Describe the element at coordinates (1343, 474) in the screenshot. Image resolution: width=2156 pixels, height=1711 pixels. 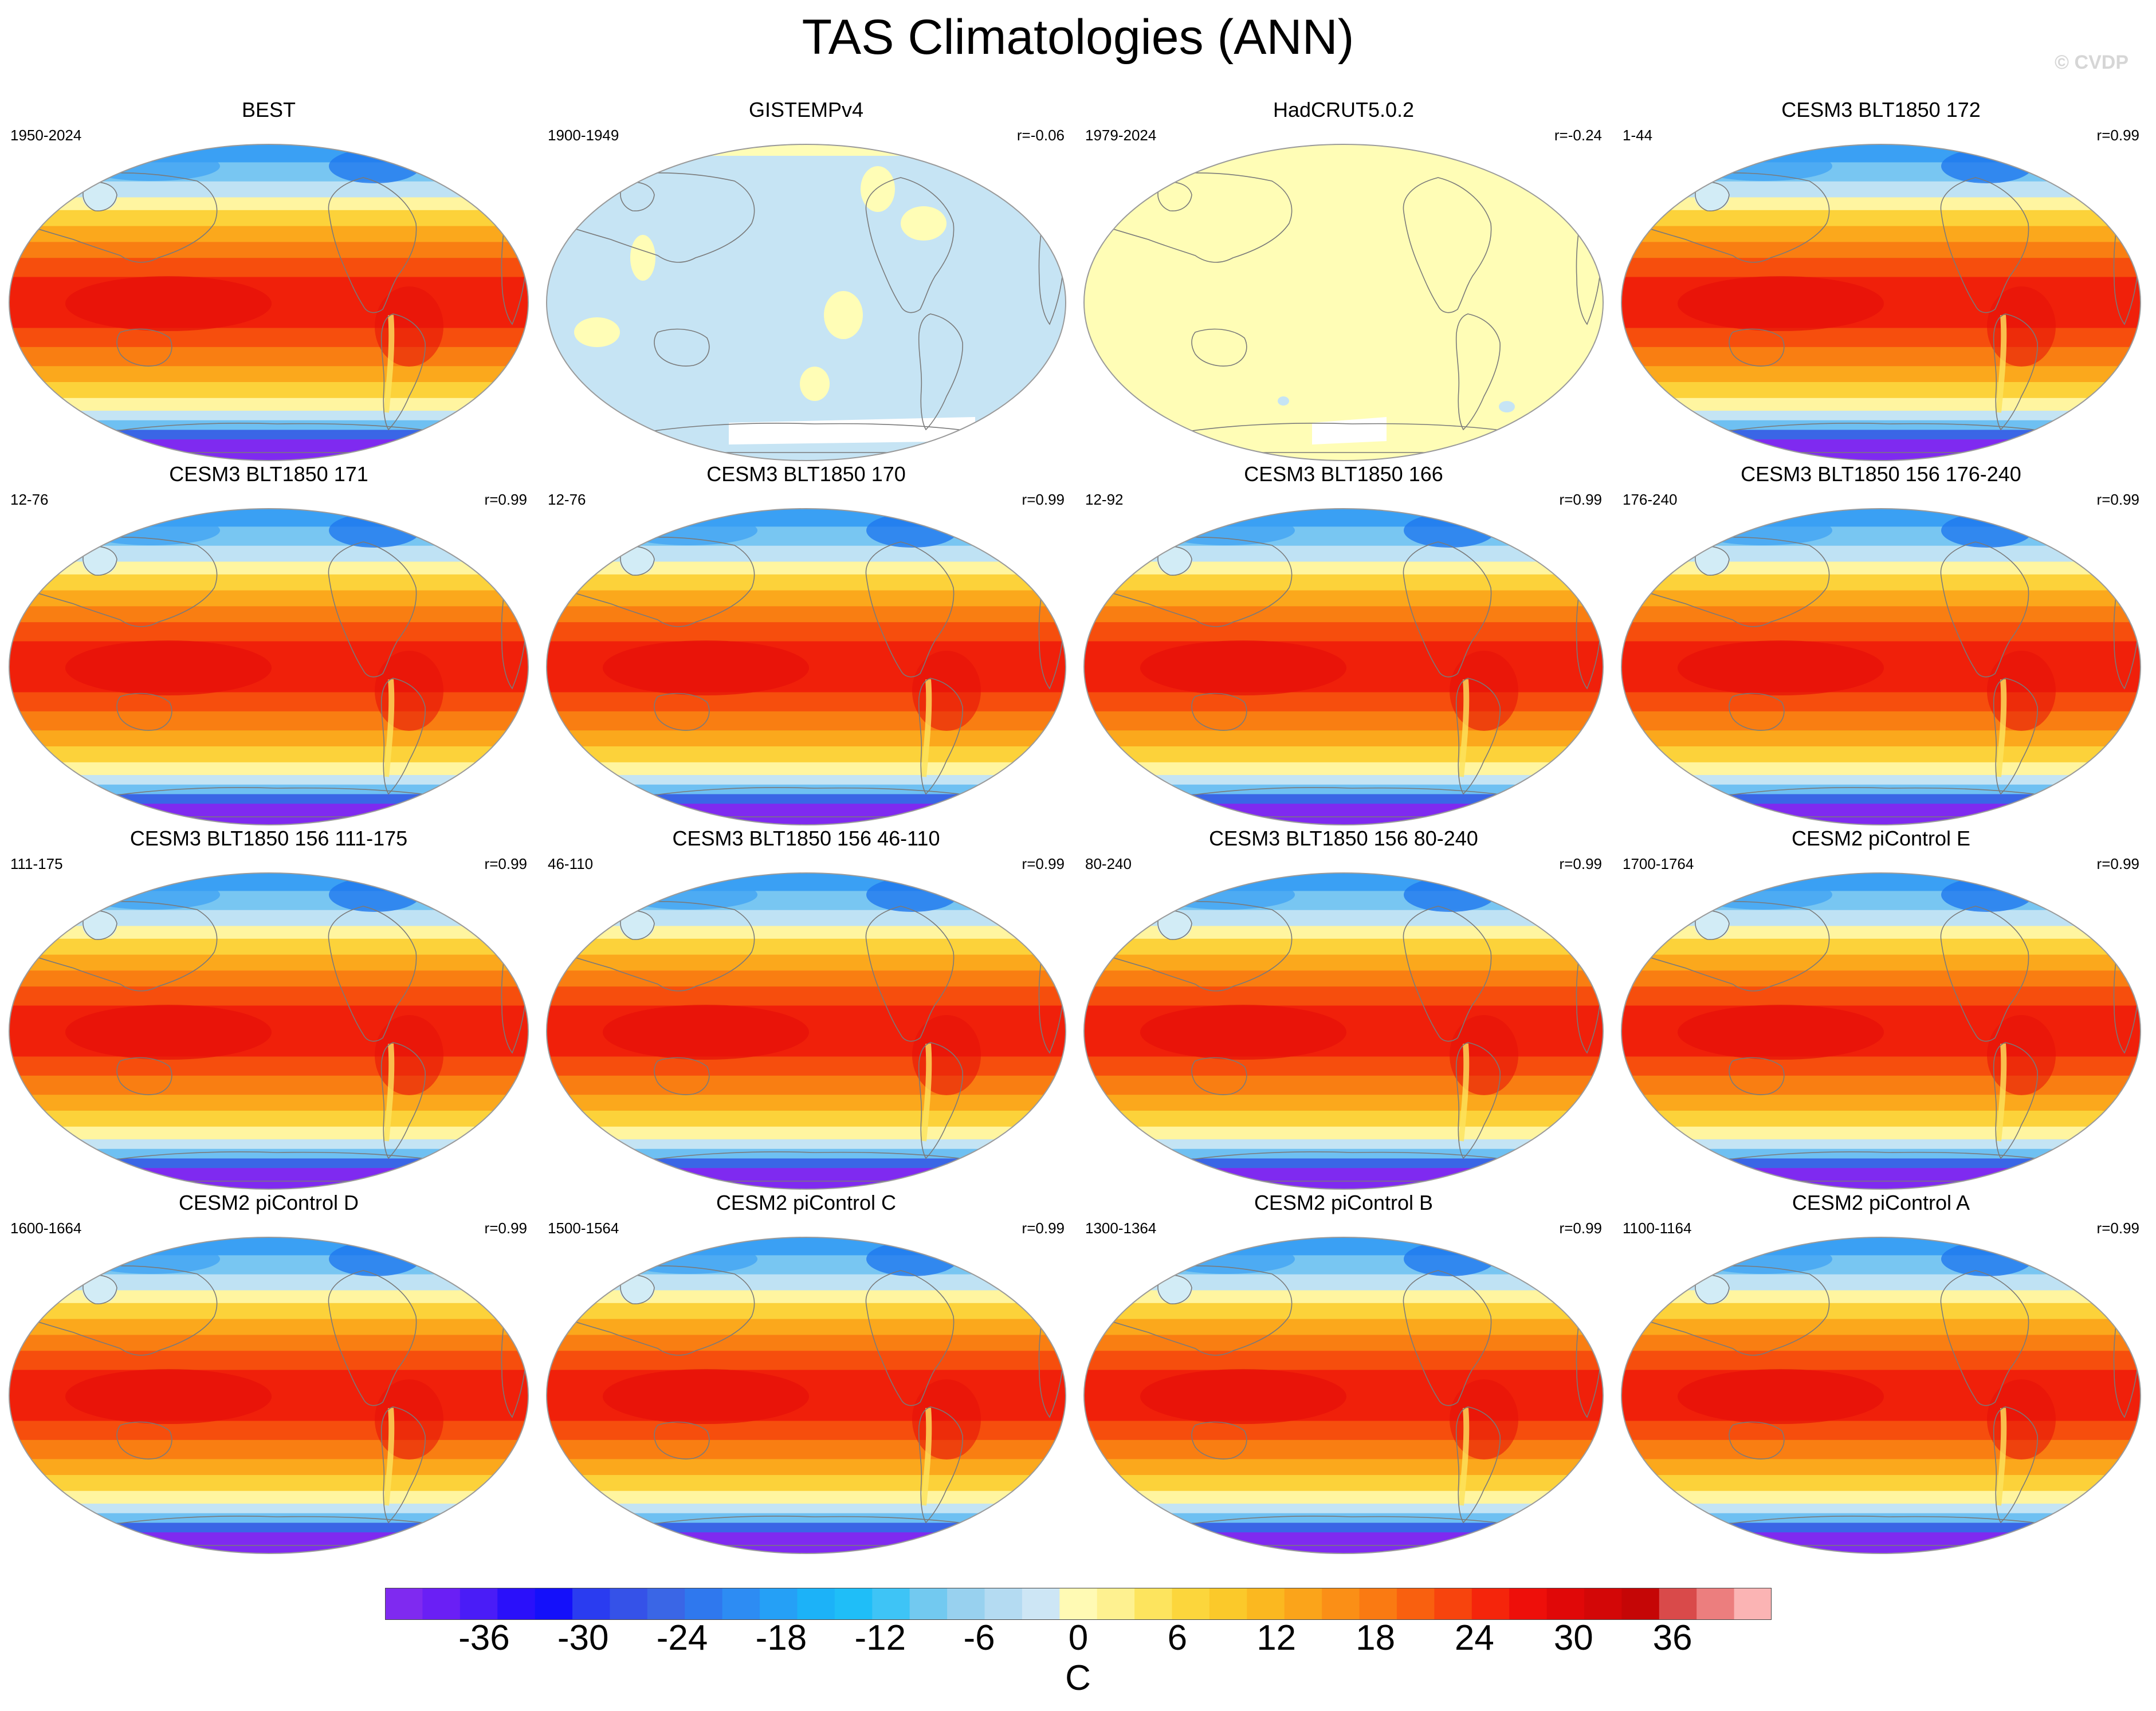
I see `panel-title: CESM3 BLT1850 166` at that location.